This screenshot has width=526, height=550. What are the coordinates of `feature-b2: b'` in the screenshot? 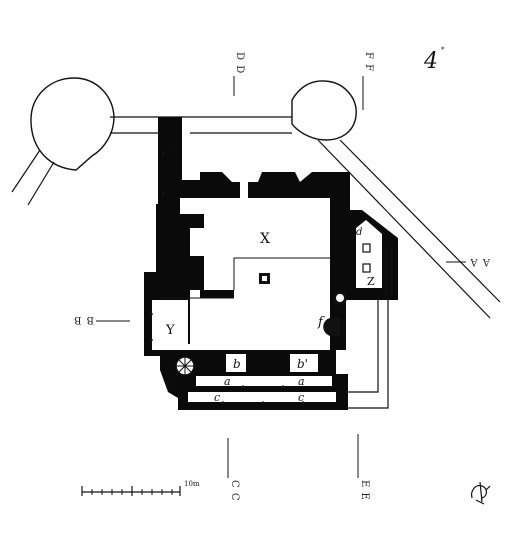 It's located at (302, 364).